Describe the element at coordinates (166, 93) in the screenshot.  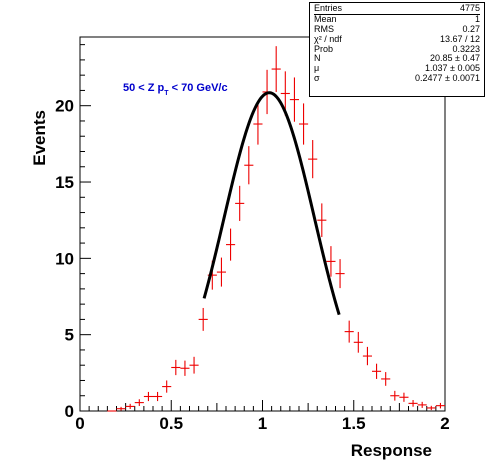
I see `cut-annotation-subscript: T` at that location.